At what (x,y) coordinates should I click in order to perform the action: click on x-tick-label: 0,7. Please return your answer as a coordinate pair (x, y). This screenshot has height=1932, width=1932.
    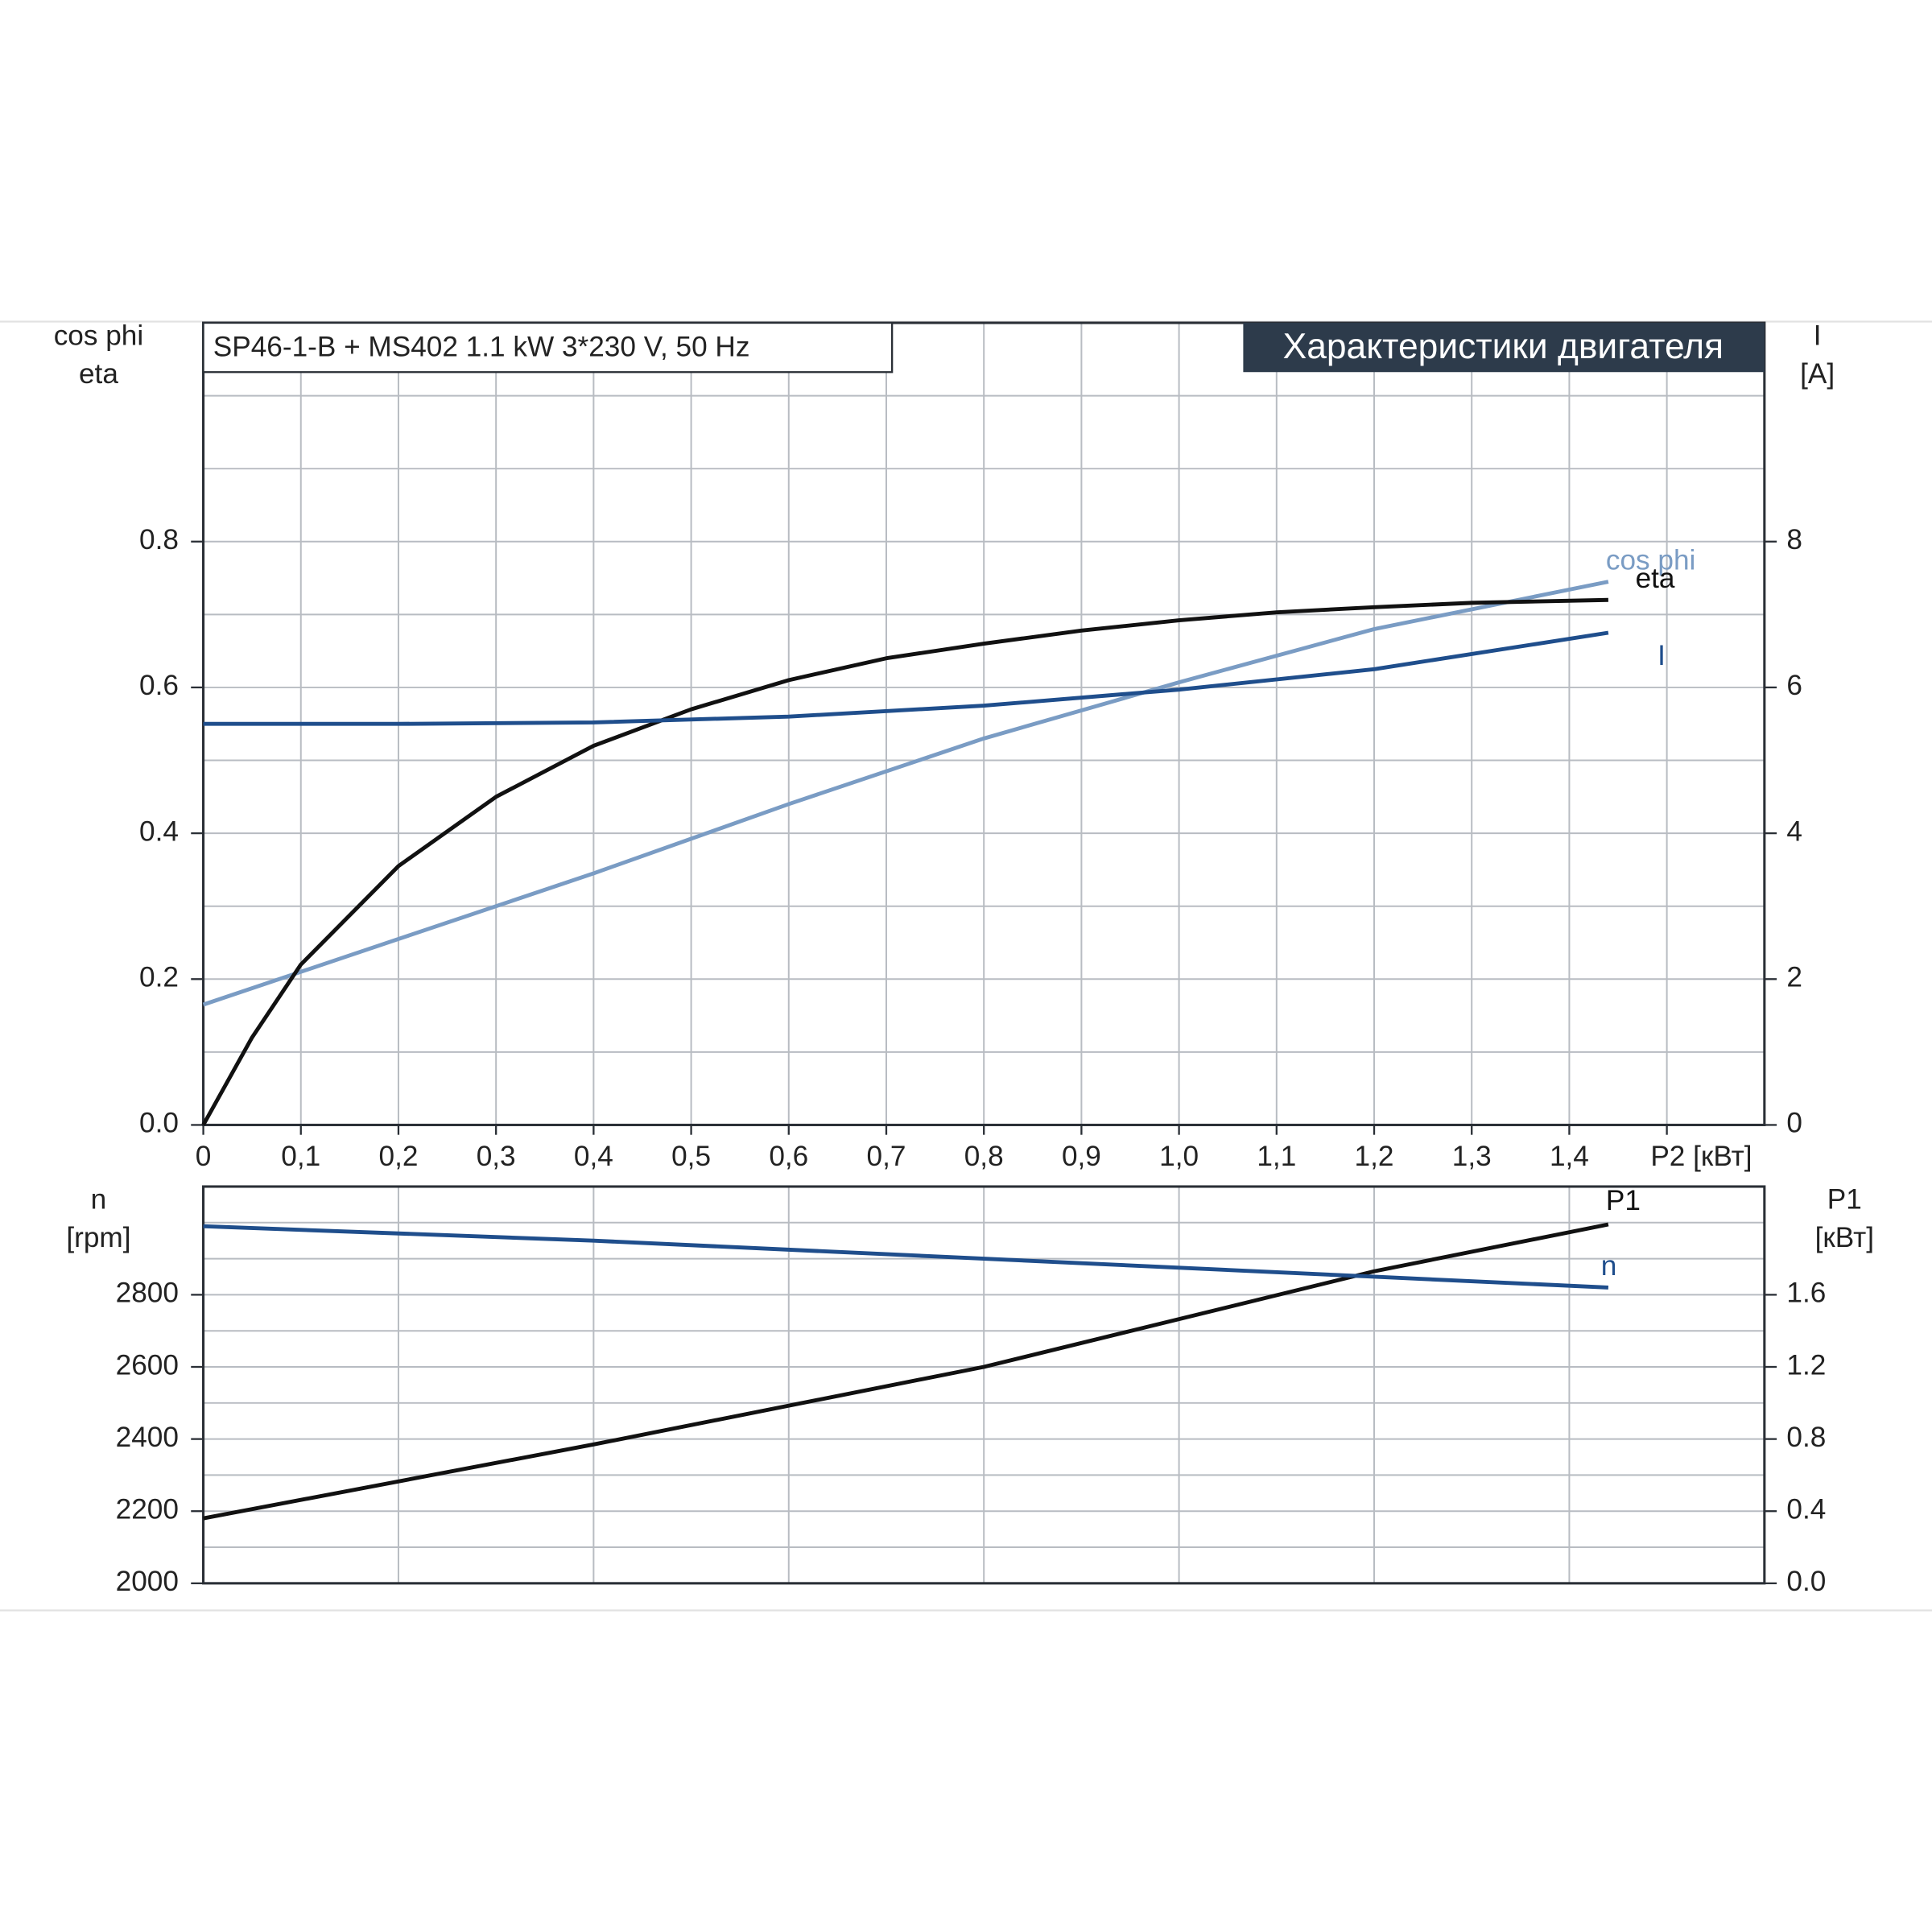
    Looking at the image, I should click on (886, 1156).